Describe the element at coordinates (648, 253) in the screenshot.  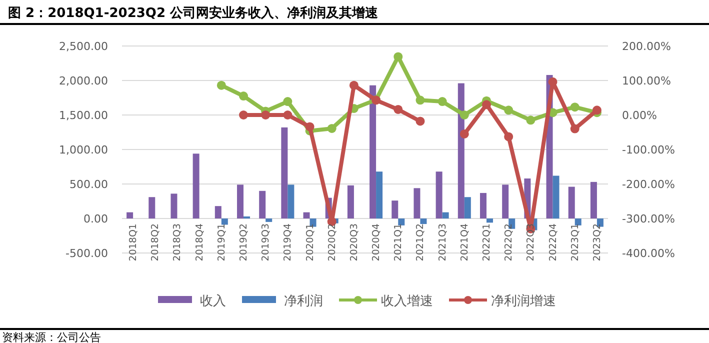
I see `y2-tick-label: -400.00%` at that location.